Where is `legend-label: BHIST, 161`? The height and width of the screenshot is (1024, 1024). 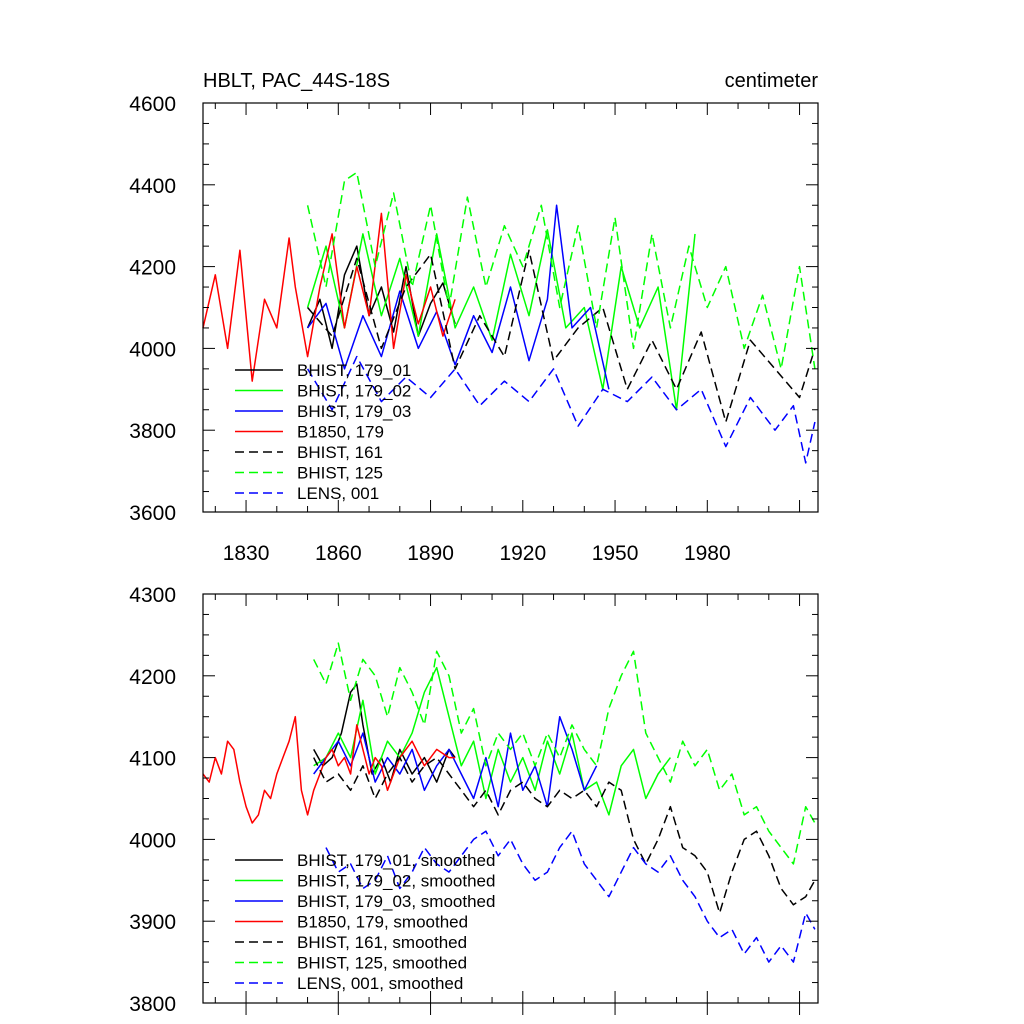 legend-label: BHIST, 161 is located at coordinates (340, 452).